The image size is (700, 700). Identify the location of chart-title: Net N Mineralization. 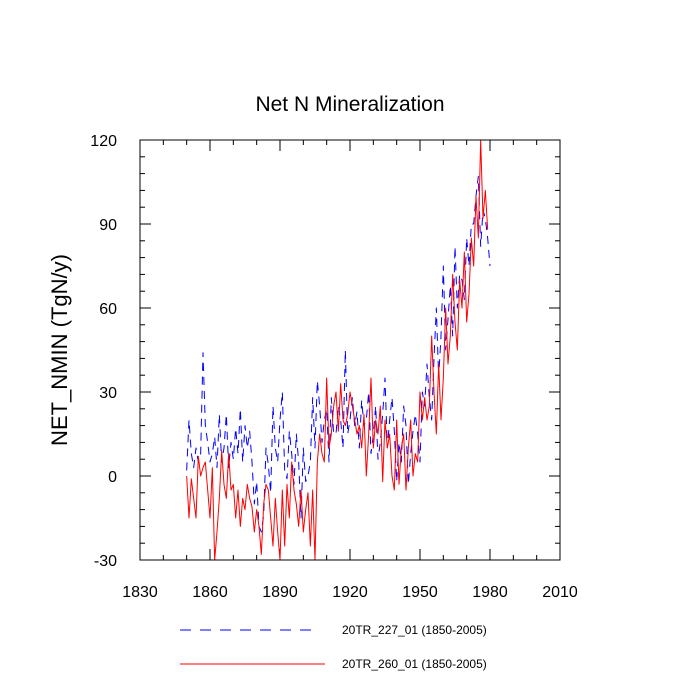
(349, 104).